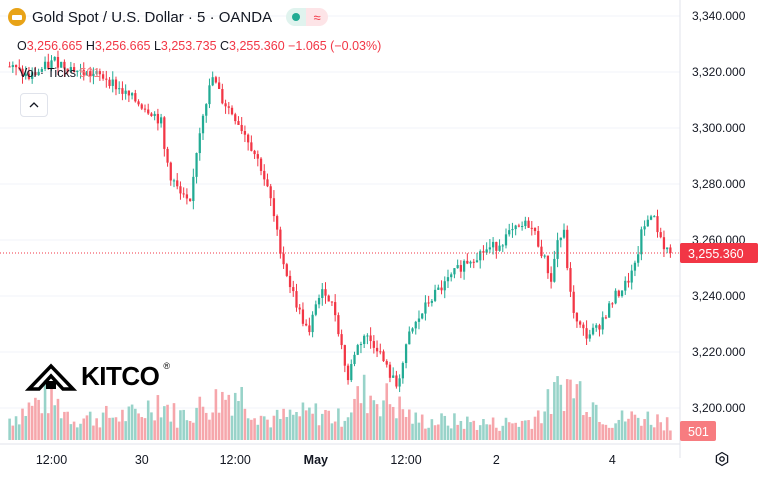 The height and width of the screenshot is (477, 768). Describe the element at coordinates (257, 46) in the screenshot. I see `close-value: 3,255.360` at that location.